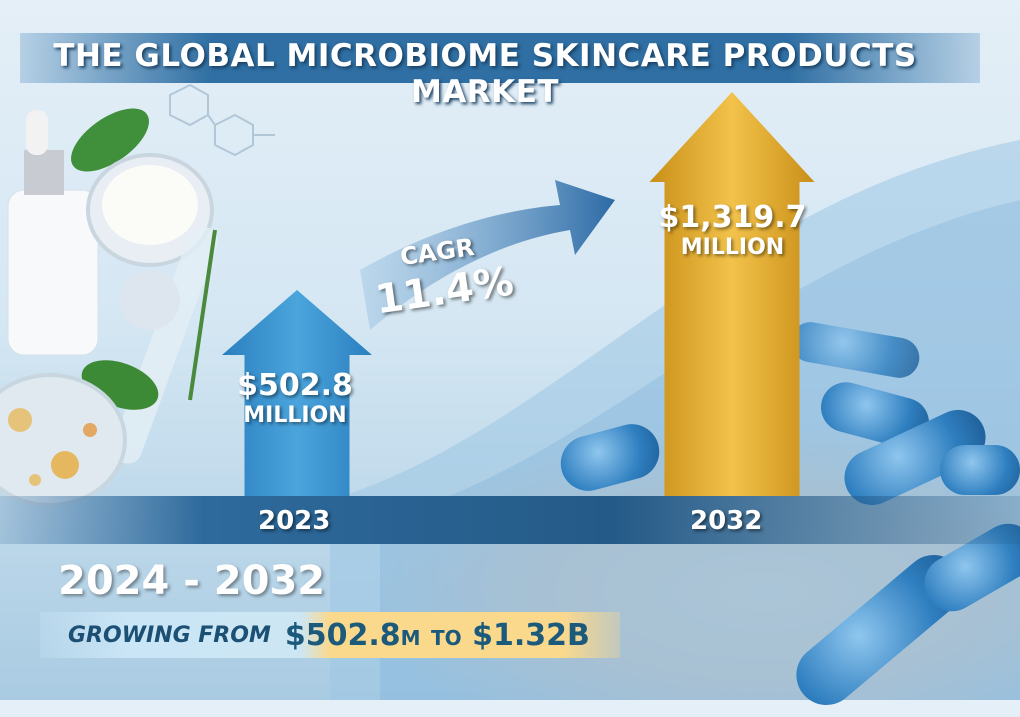  I want to click on bacteria-blob, so click(980, 470).